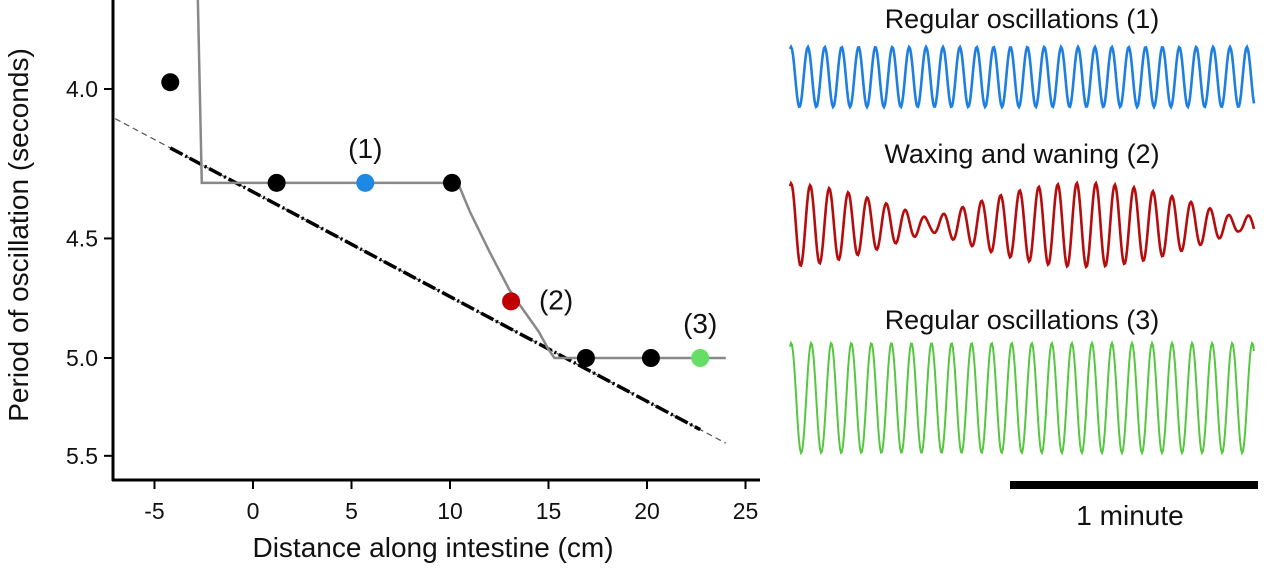  What do you see at coordinates (432, 547) in the screenshot?
I see `x-axis-label: Distance along intestine (cm)` at bounding box center [432, 547].